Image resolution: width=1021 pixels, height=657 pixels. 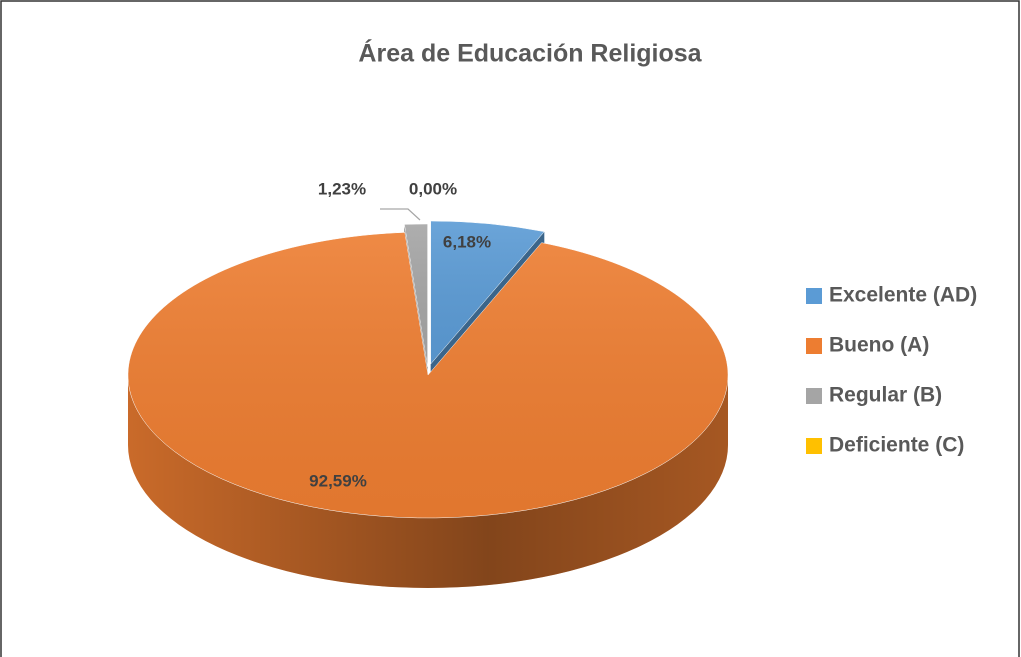 What do you see at coordinates (433, 188) in the screenshot?
I see `data-label: 0,00%` at bounding box center [433, 188].